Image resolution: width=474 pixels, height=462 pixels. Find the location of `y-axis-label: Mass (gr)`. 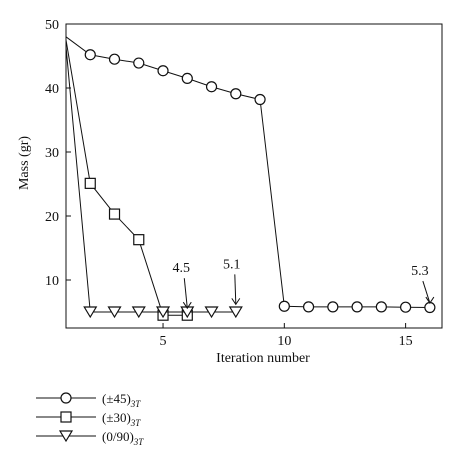

y-axis-label: Mass (gr) is located at coordinates (24, 163).